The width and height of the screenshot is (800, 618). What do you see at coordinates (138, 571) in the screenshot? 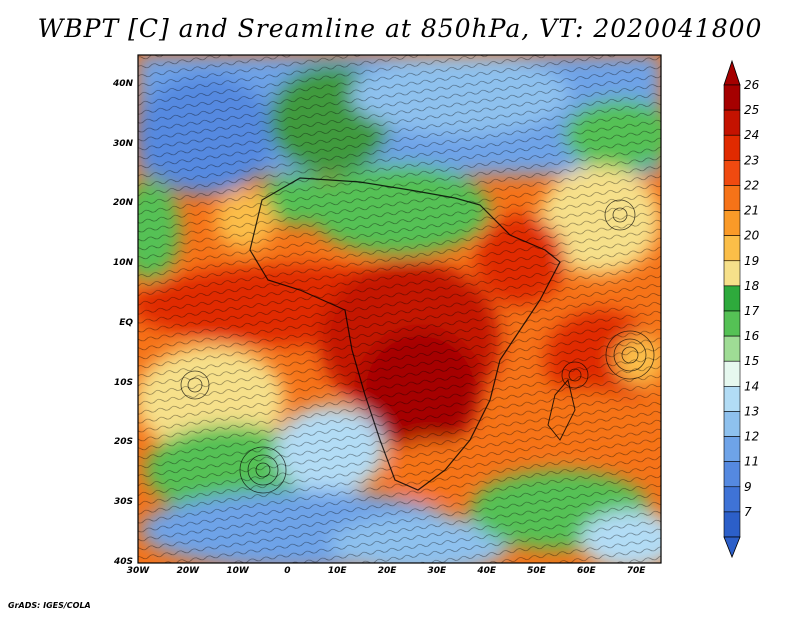
I see `lon-label: 30W` at bounding box center [138, 571].